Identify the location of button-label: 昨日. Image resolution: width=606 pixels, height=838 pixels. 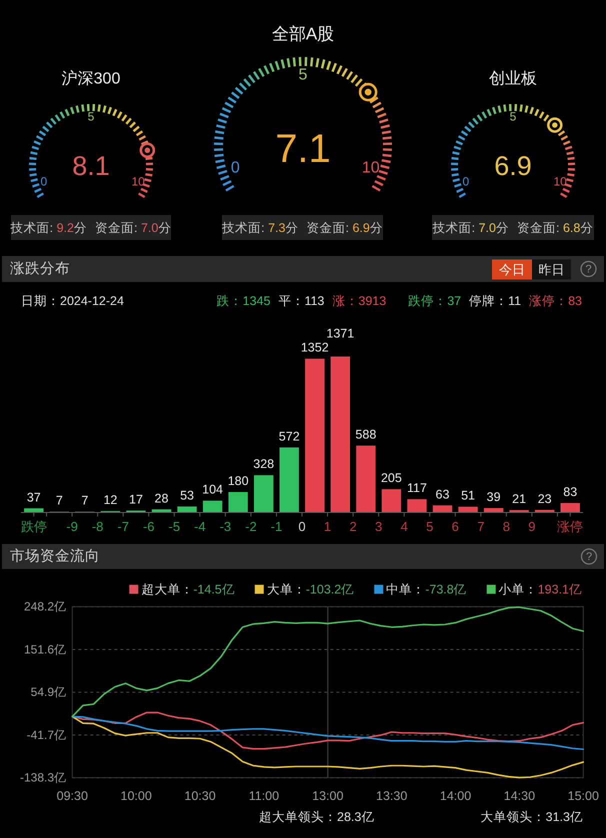
(551, 269).